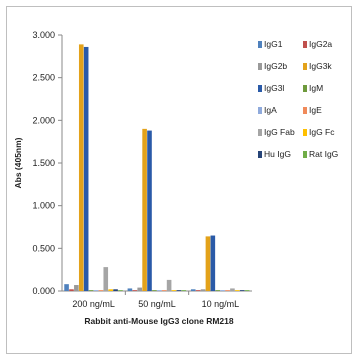 Image resolution: width=359 pixels, height=361 pixels. Describe the element at coordinates (274, 88) in the screenshot. I see `legend-label: IgG3l` at that location.